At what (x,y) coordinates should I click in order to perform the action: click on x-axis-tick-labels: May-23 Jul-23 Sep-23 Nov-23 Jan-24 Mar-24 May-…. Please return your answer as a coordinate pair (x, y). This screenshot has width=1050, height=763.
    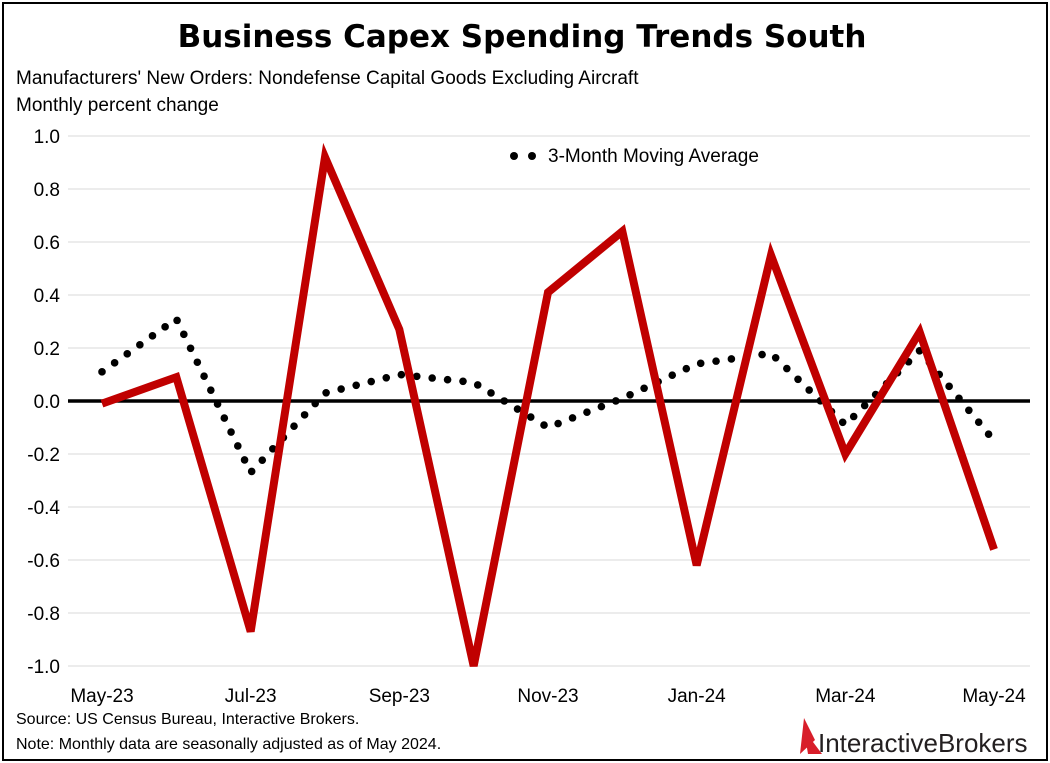
    Looking at the image, I should click on (548, 696).